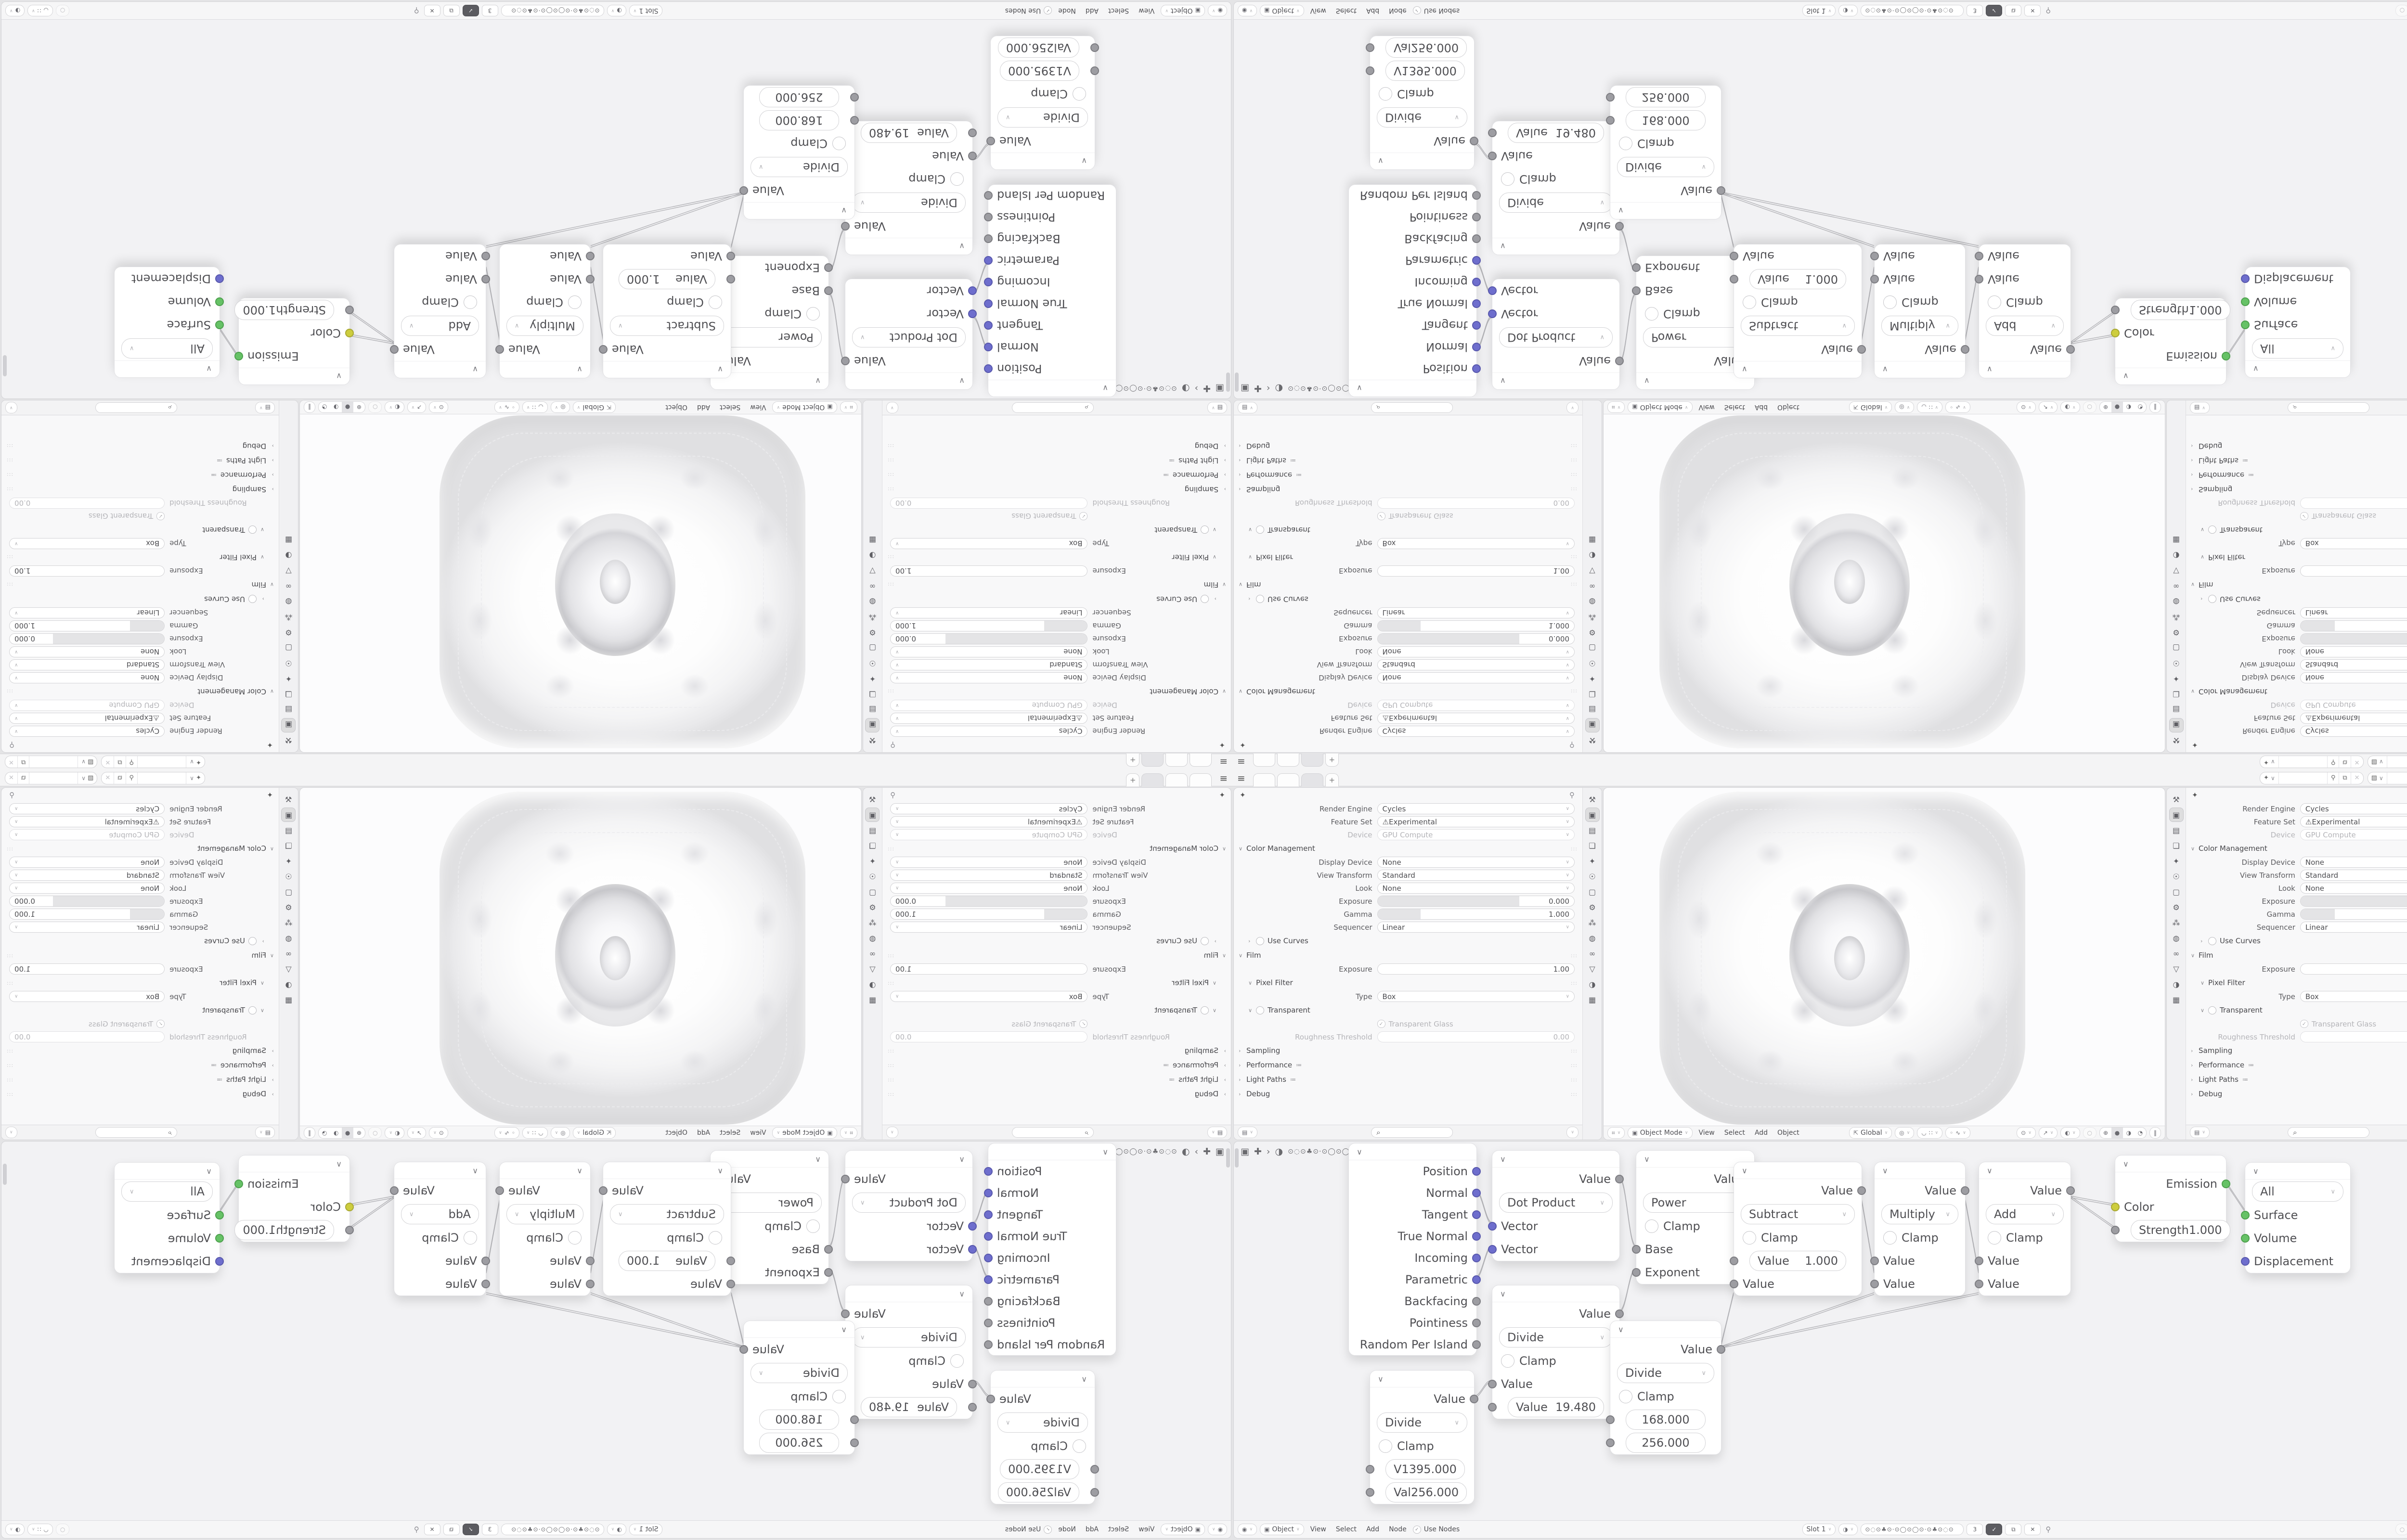 This screenshot has width=2407, height=1540. Describe the element at coordinates (1408, 599) in the screenshot. I see `toggle-use-curves: › Use Curves` at that location.